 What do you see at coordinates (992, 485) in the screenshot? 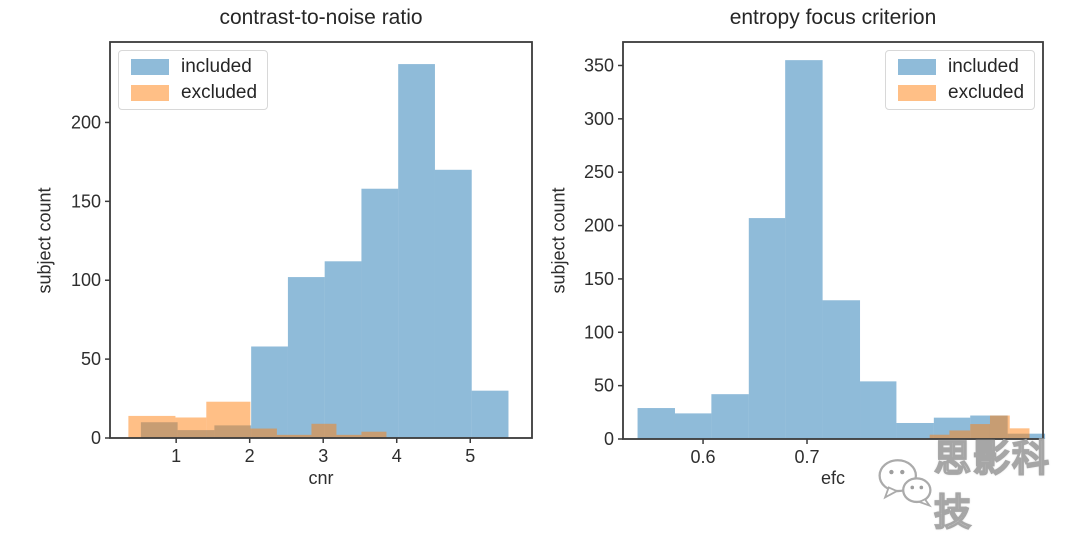
I see `watermark-text: 思影科技` at bounding box center [992, 485].